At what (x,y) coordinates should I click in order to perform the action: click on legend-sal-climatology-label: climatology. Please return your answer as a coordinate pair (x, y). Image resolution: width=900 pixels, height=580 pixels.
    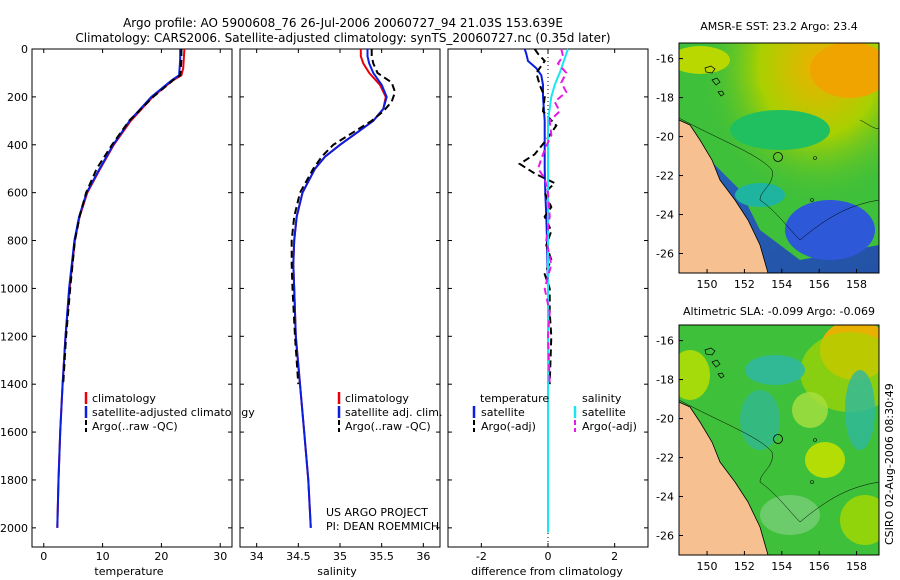
    Looking at the image, I should click on (377, 398).